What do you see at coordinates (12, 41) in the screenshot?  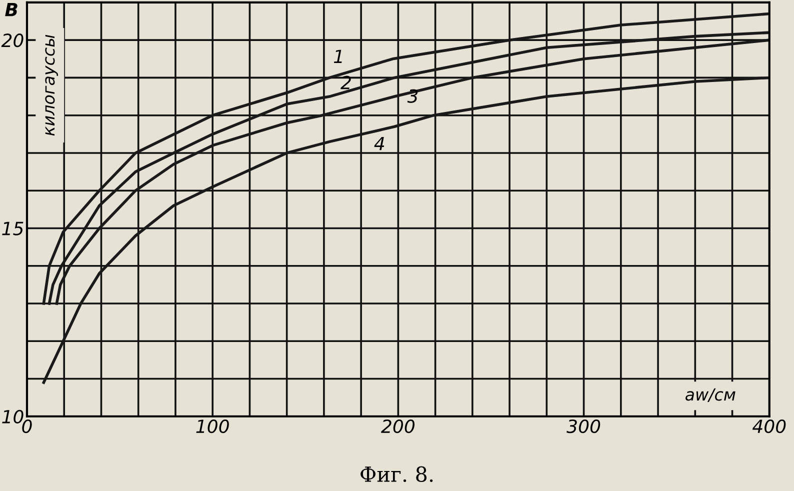 I see `y-tick-label: 20` at bounding box center [12, 41].